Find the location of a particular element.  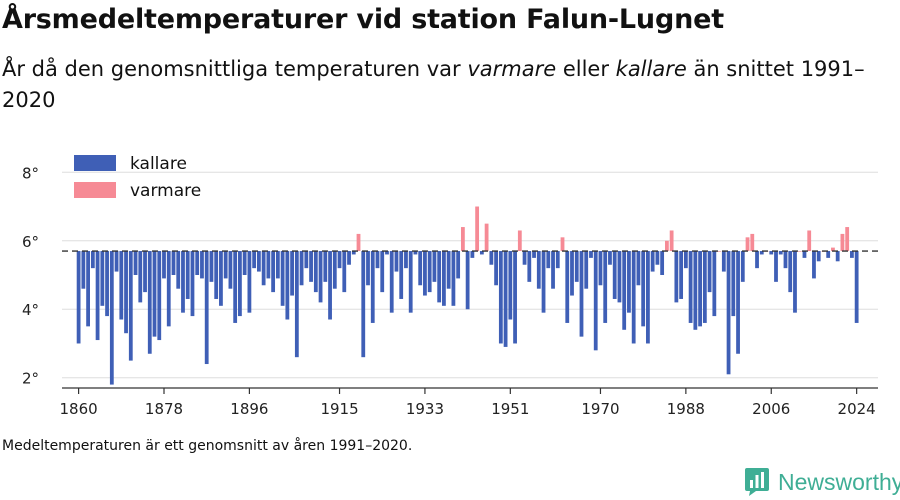

subtitle-text: än snittet 1991–2020 is located at coordinates (433, 84).